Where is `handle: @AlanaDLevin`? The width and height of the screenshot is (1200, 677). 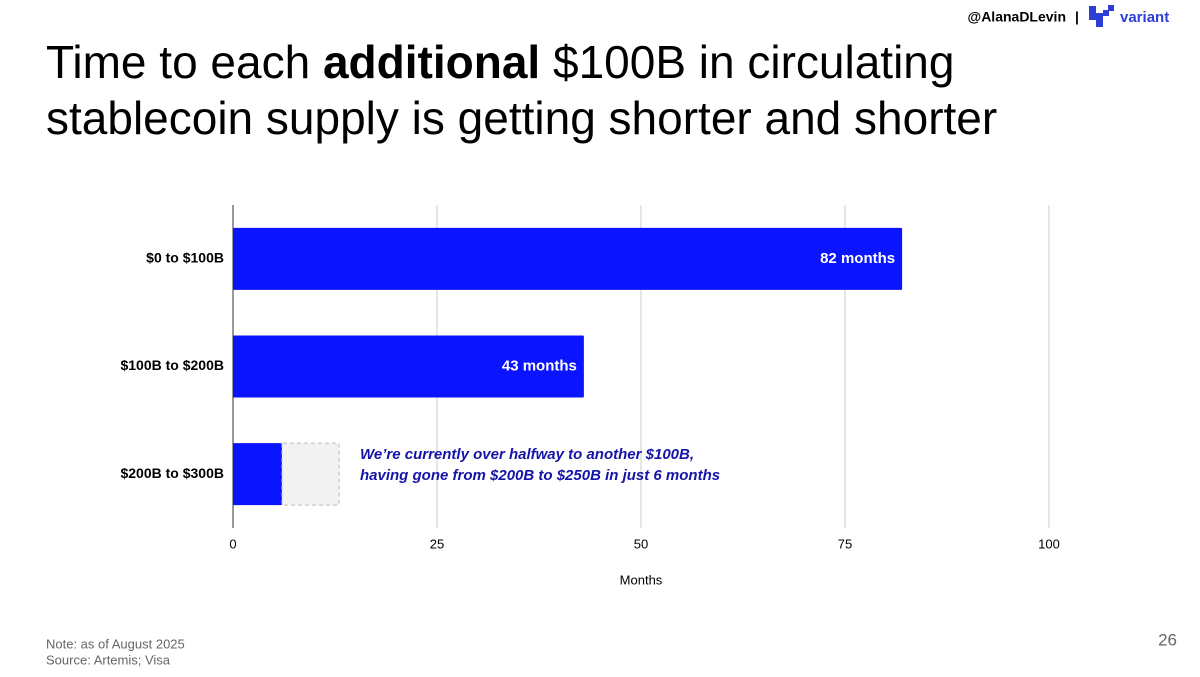
handle: @AlanaDLevin is located at coordinates (1017, 17).